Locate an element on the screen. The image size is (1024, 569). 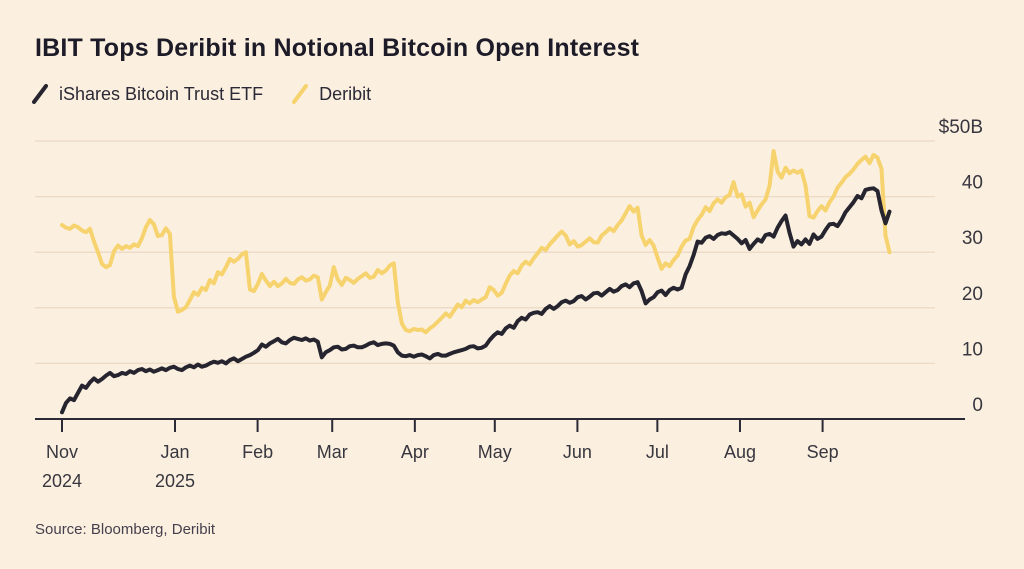
x-axis-label: Sep is located at coordinates (823, 452).